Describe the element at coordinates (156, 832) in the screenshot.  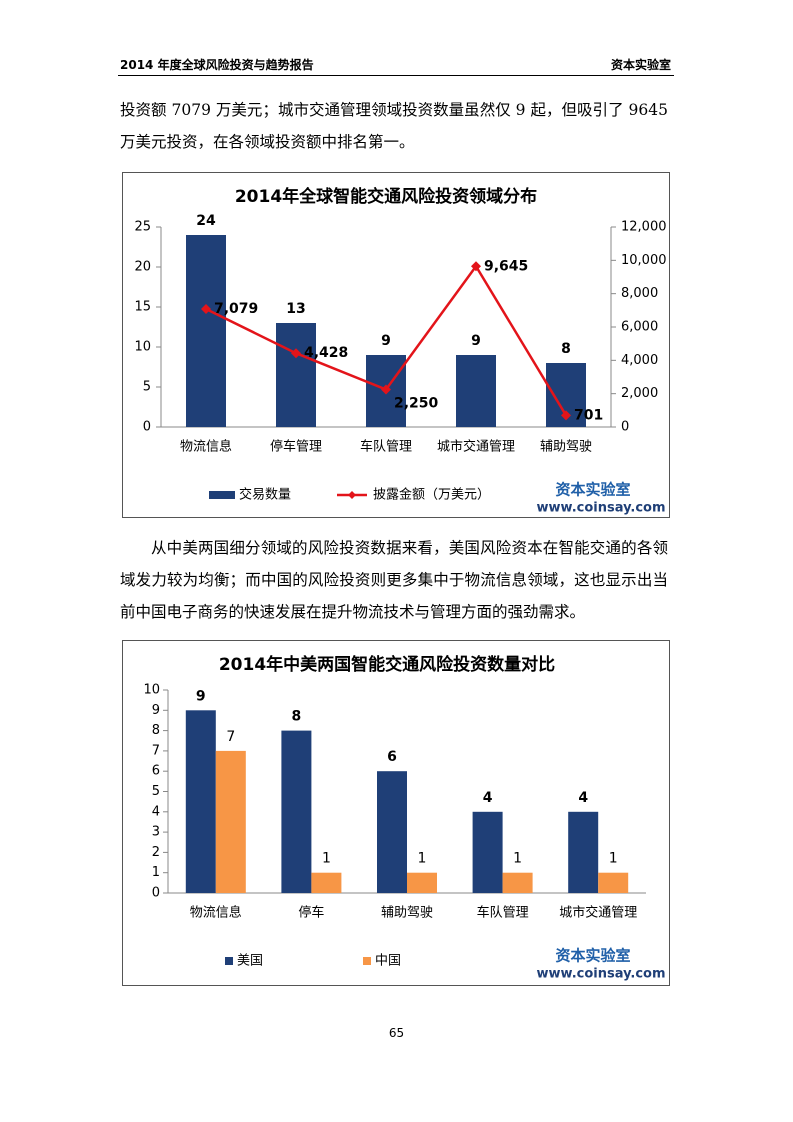
I see `y-tick-label: 3` at that location.